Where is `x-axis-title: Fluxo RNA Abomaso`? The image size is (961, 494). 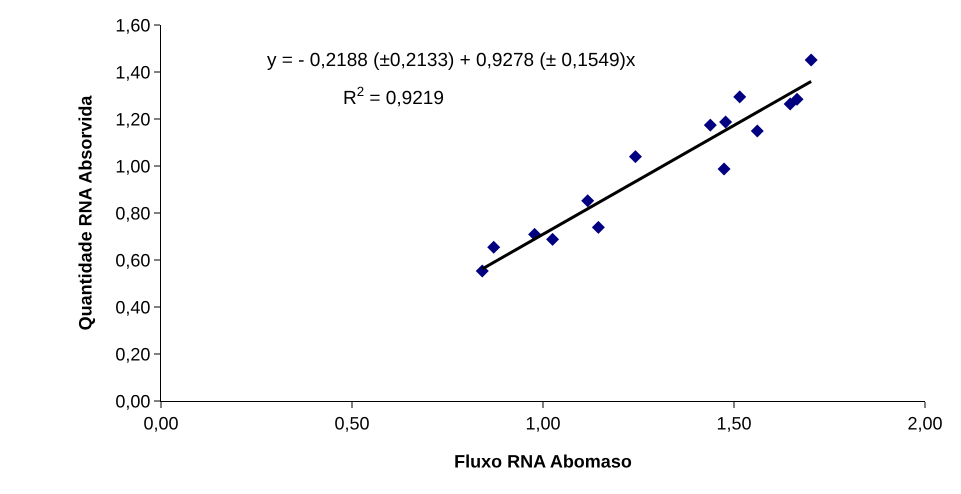
x-axis-title: Fluxo RNA Abomaso is located at coordinates (543, 462).